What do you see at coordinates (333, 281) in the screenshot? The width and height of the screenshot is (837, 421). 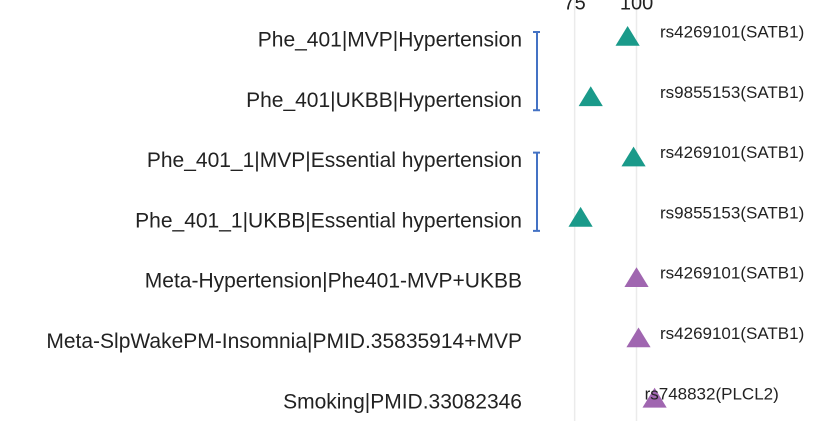 I see `y-tick-label: Meta-Hypertension|Phe401-MVP+UKBB` at bounding box center [333, 281].